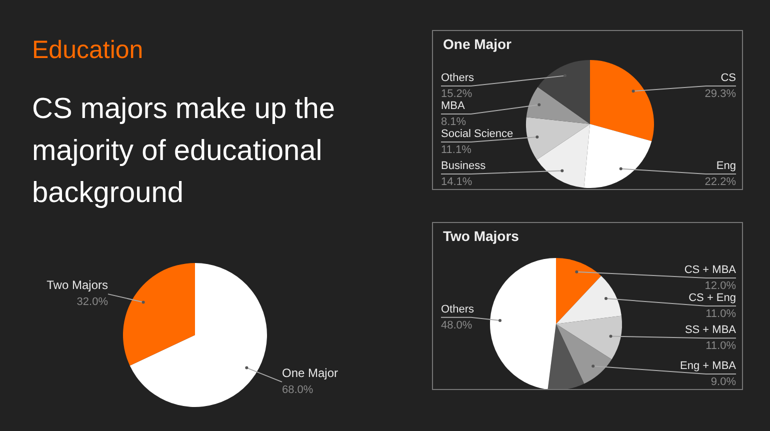  Describe the element at coordinates (710, 330) in the screenshot. I see `slice-label: SS + MBA` at that location.